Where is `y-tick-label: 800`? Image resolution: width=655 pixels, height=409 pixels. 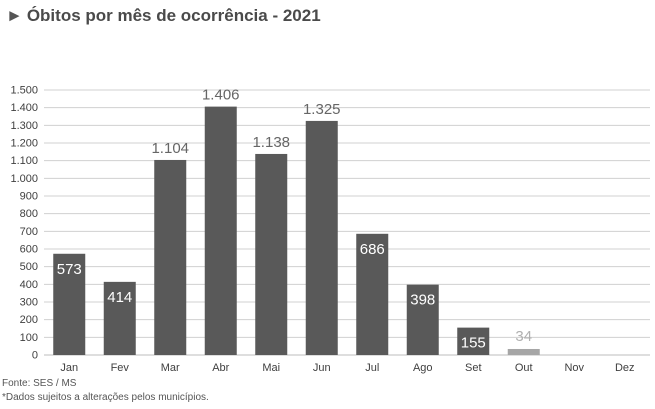 y-tick-label: 800 is located at coordinates (29, 214).